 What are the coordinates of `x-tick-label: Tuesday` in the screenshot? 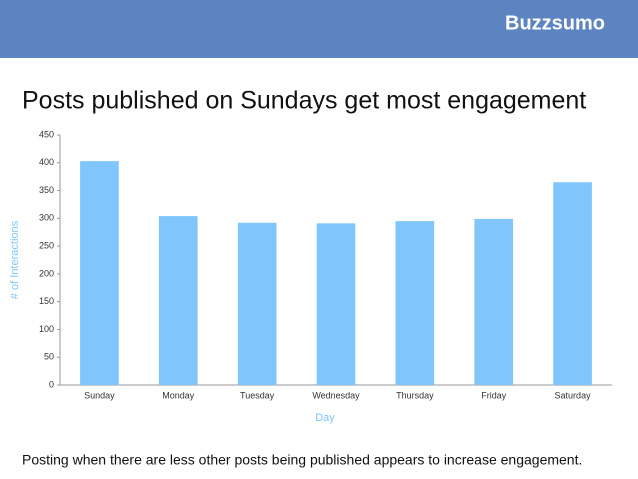 It's located at (257, 395).